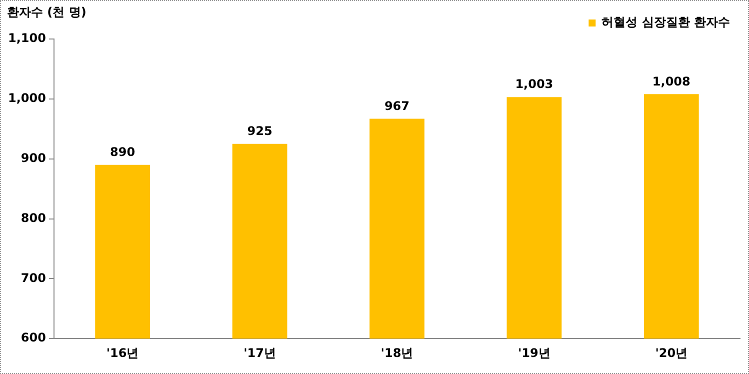  What do you see at coordinates (33, 337) in the screenshot?
I see `y-tick-label: 600` at bounding box center [33, 337].